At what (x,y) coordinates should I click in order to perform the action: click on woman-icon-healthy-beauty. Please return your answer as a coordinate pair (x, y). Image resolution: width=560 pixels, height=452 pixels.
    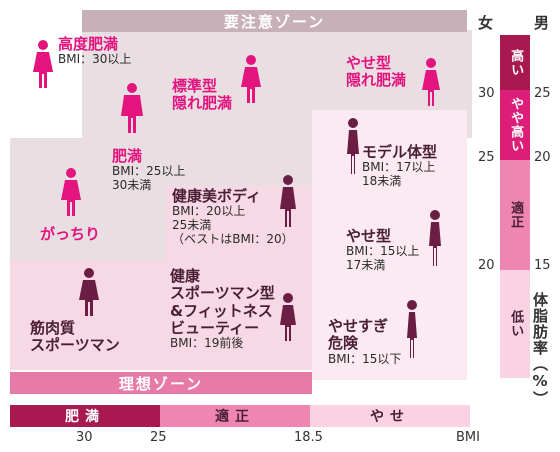
    Looking at the image, I should click on (288, 201).